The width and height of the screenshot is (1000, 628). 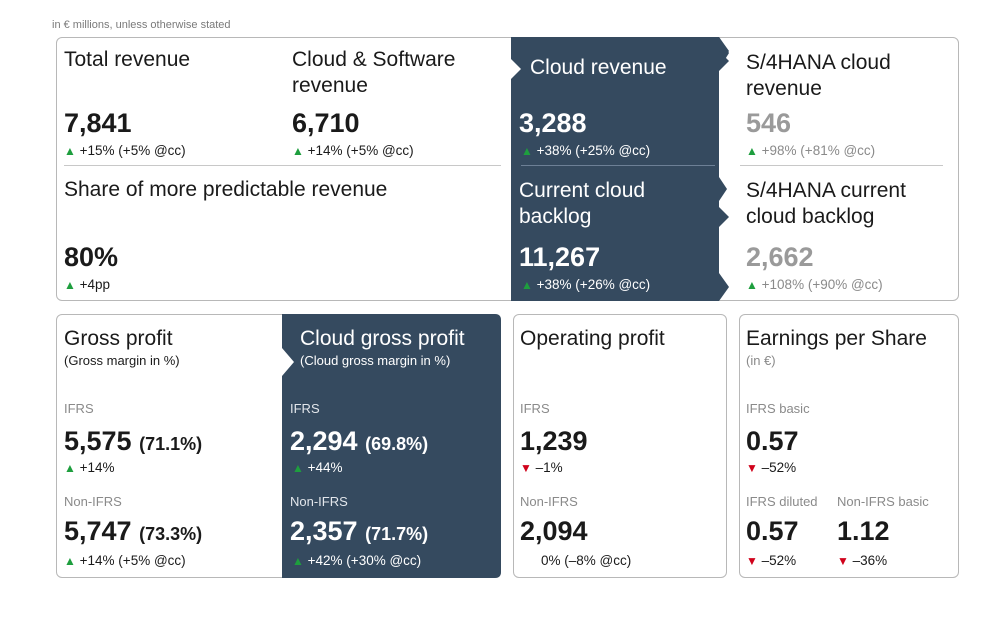 I want to click on gross-profit-non-ifrs-label: Non-IFRS, so click(x=93, y=501).